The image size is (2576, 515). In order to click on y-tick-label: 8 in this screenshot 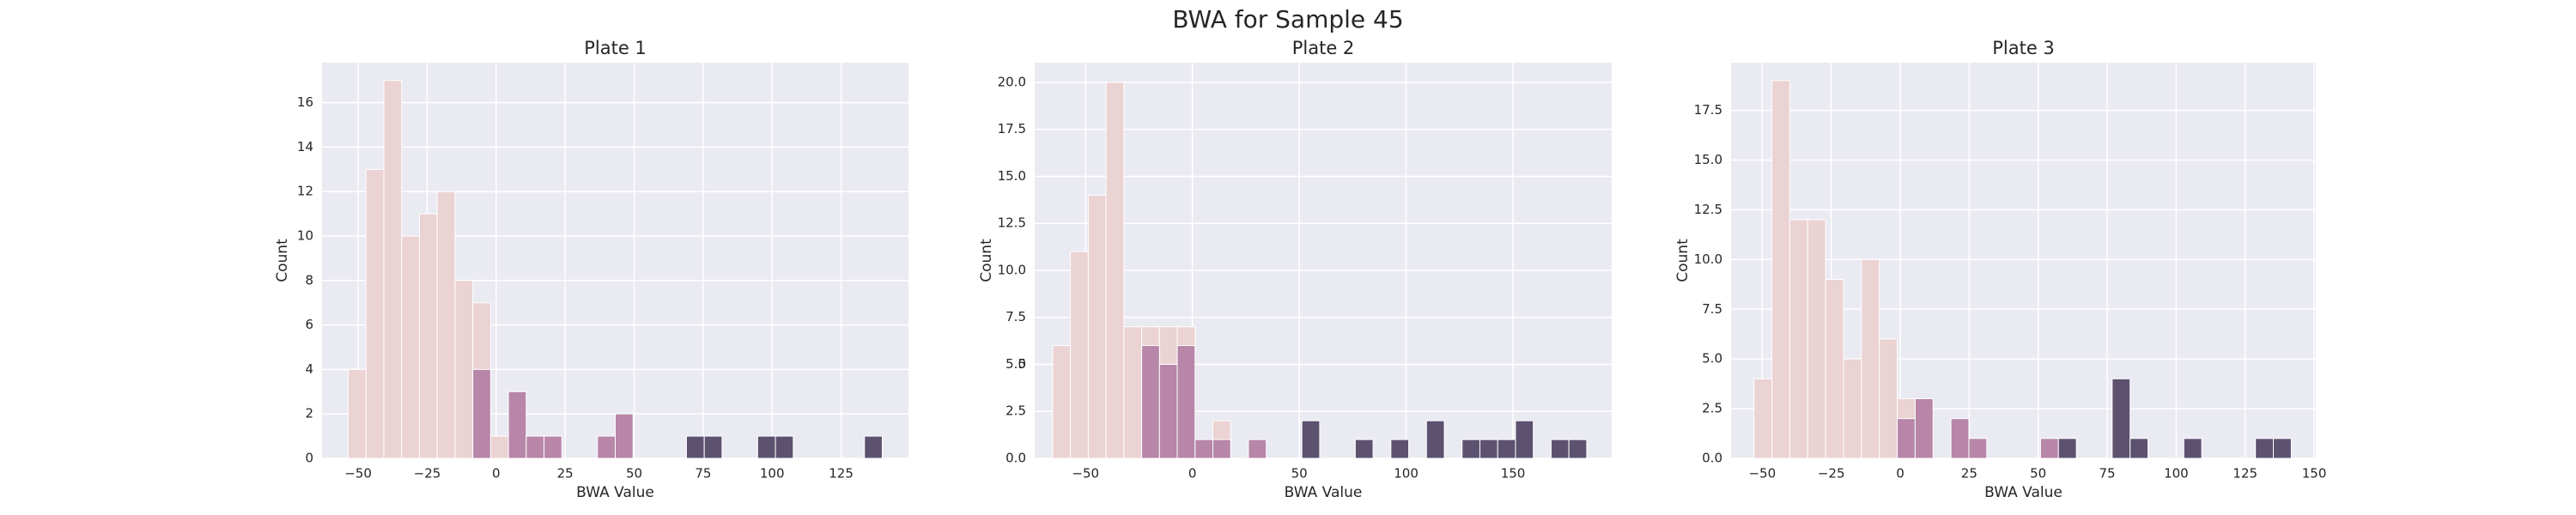, I will do `click(309, 280)`.